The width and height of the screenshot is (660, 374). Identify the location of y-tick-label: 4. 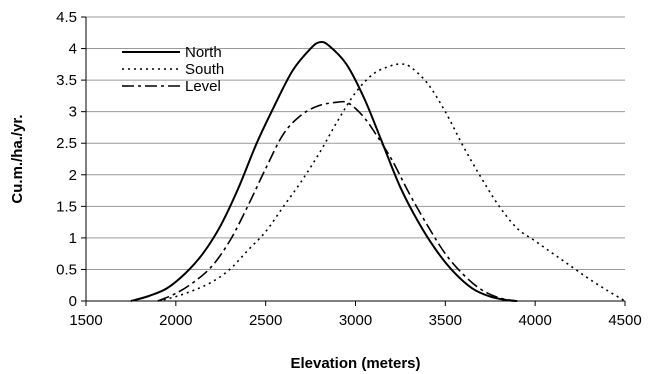
(73, 49).